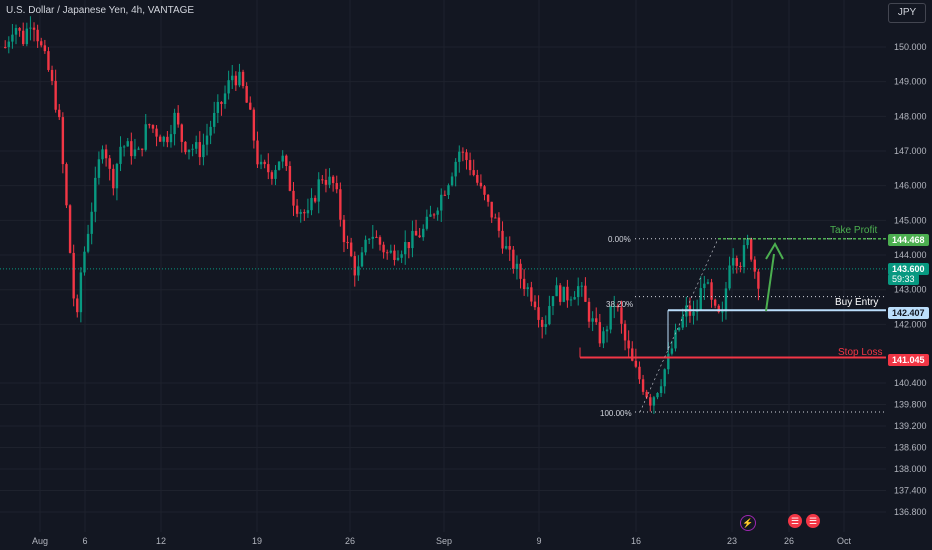 This screenshot has height=550, width=932. I want to click on y-tick-label: 140.400, so click(910, 383).